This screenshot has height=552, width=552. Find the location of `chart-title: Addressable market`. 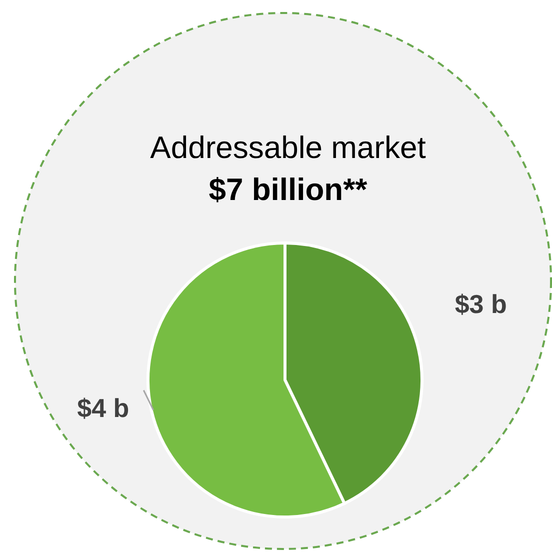

chart-title: Addressable market is located at coordinates (288, 147).